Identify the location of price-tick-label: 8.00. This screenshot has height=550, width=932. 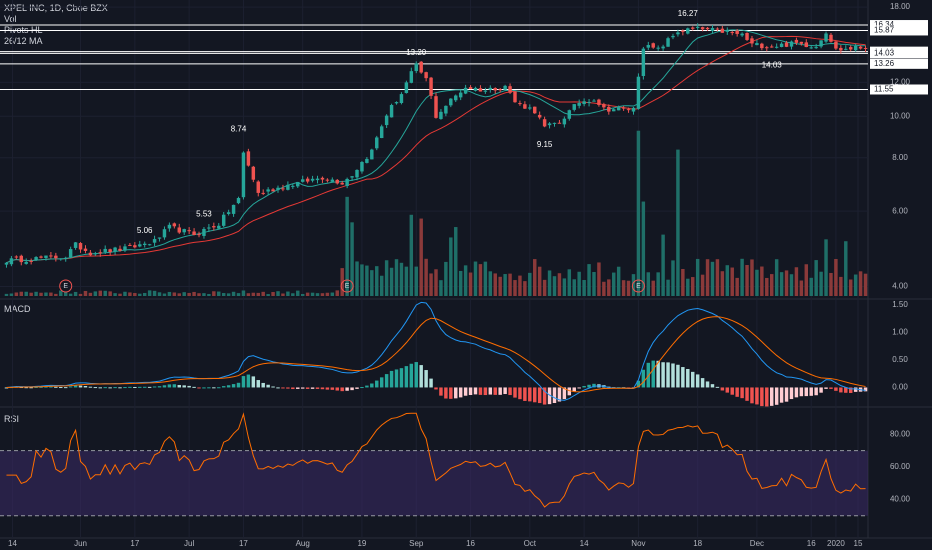
(900, 157).